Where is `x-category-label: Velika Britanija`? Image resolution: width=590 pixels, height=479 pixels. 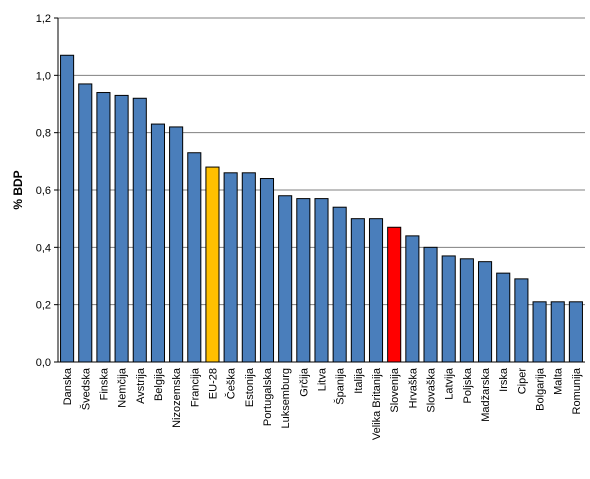 x-category-label: Velika Britanija is located at coordinates (377, 403).